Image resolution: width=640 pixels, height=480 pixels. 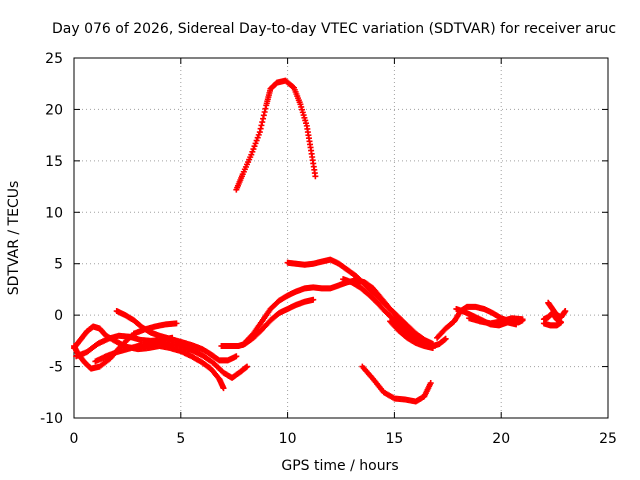 I want to click on y-tick-label: -10, so click(x=51, y=419).